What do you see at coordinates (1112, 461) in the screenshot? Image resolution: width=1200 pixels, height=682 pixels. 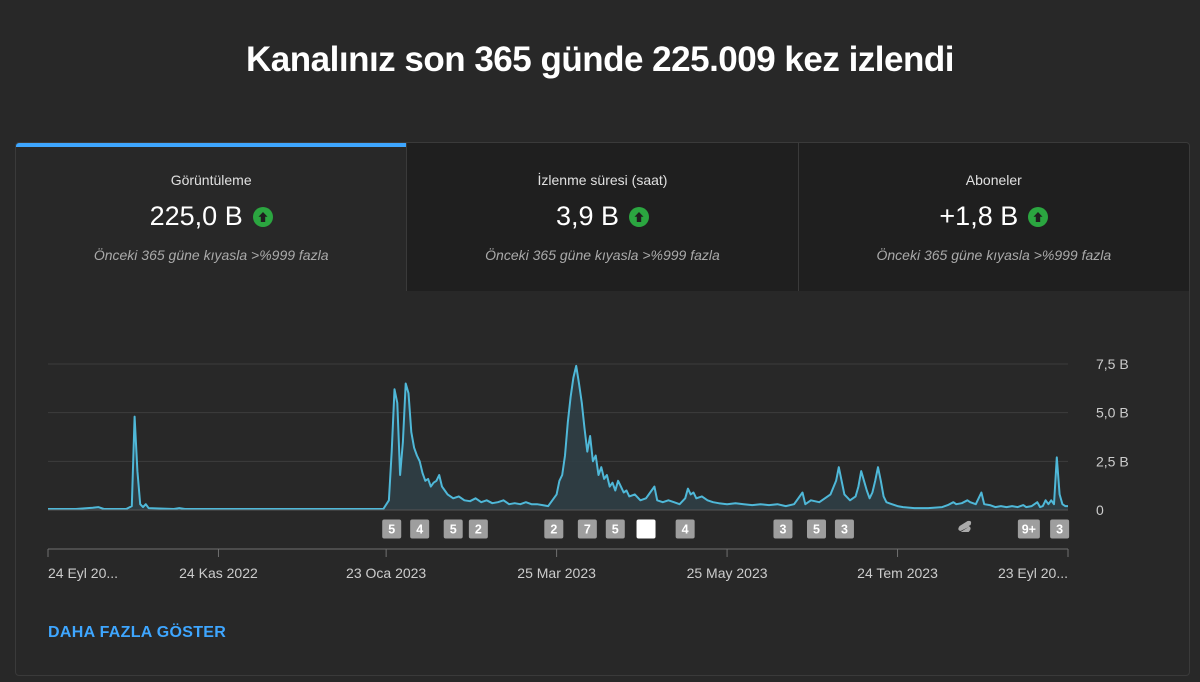 I see `y-tick-label: 2,5 B` at bounding box center [1112, 461].